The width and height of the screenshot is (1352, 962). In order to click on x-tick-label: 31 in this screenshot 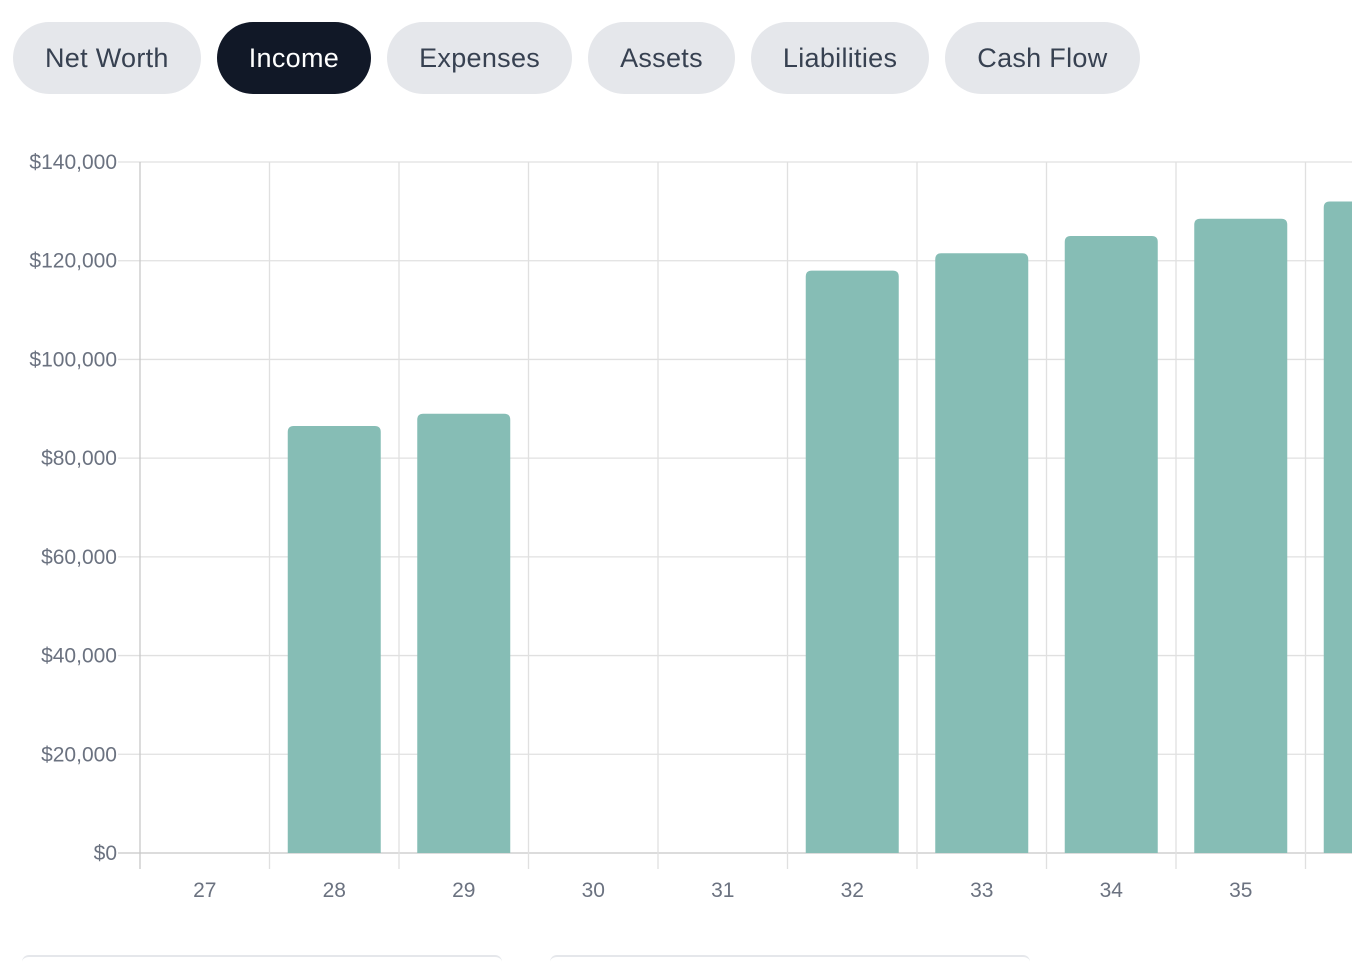, I will do `click(722, 890)`.